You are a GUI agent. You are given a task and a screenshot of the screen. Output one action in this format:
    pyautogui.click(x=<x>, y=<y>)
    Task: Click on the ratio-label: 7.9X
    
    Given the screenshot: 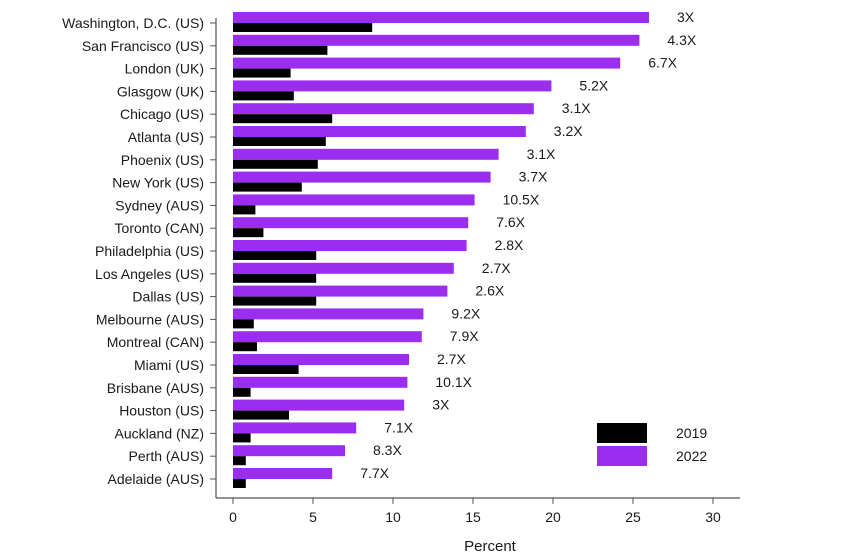 What is the action you would take?
    pyautogui.click(x=464, y=336)
    